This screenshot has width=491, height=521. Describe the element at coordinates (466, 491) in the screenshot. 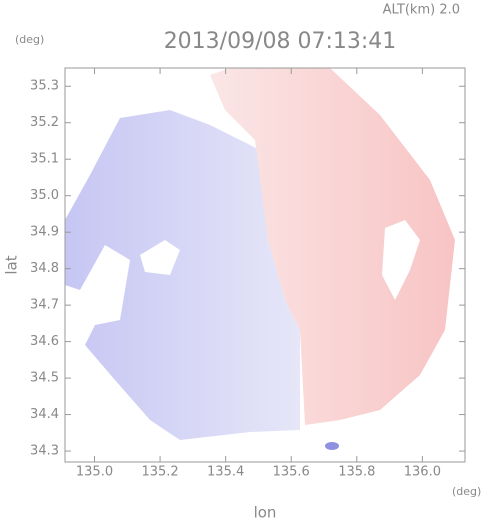

I see `x-unit: (deg)` at that location.